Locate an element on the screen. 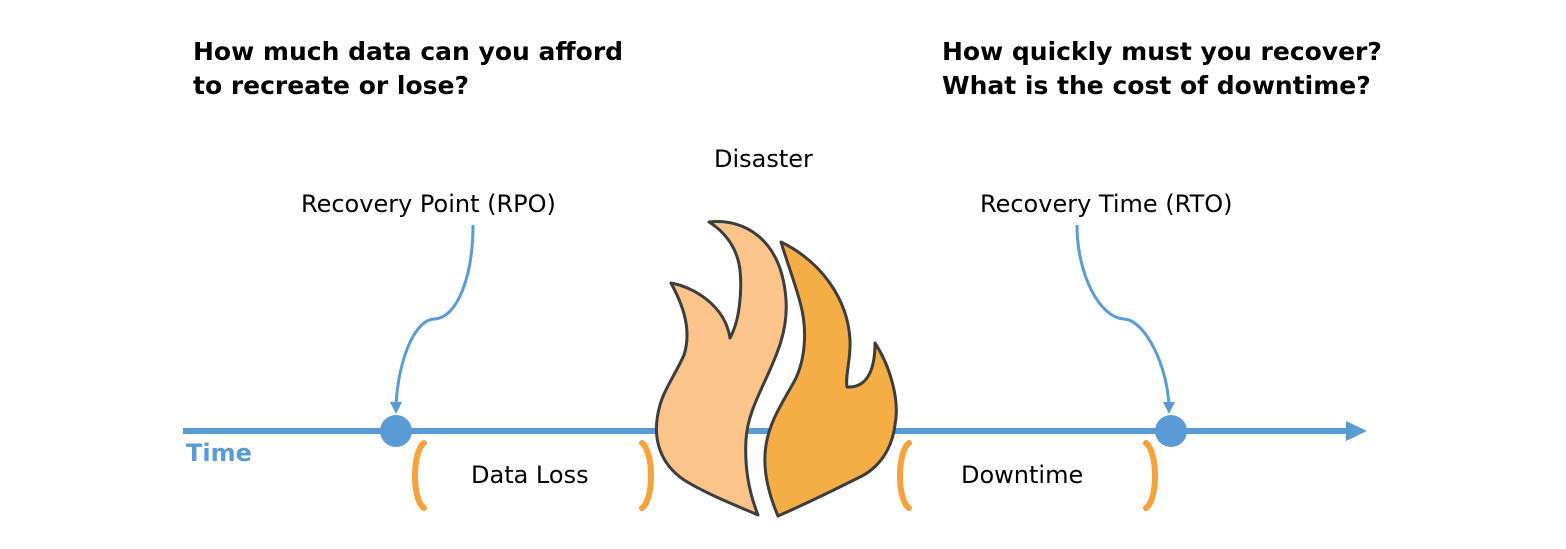  data-loss-bracket-right is located at coordinates (646, 475).